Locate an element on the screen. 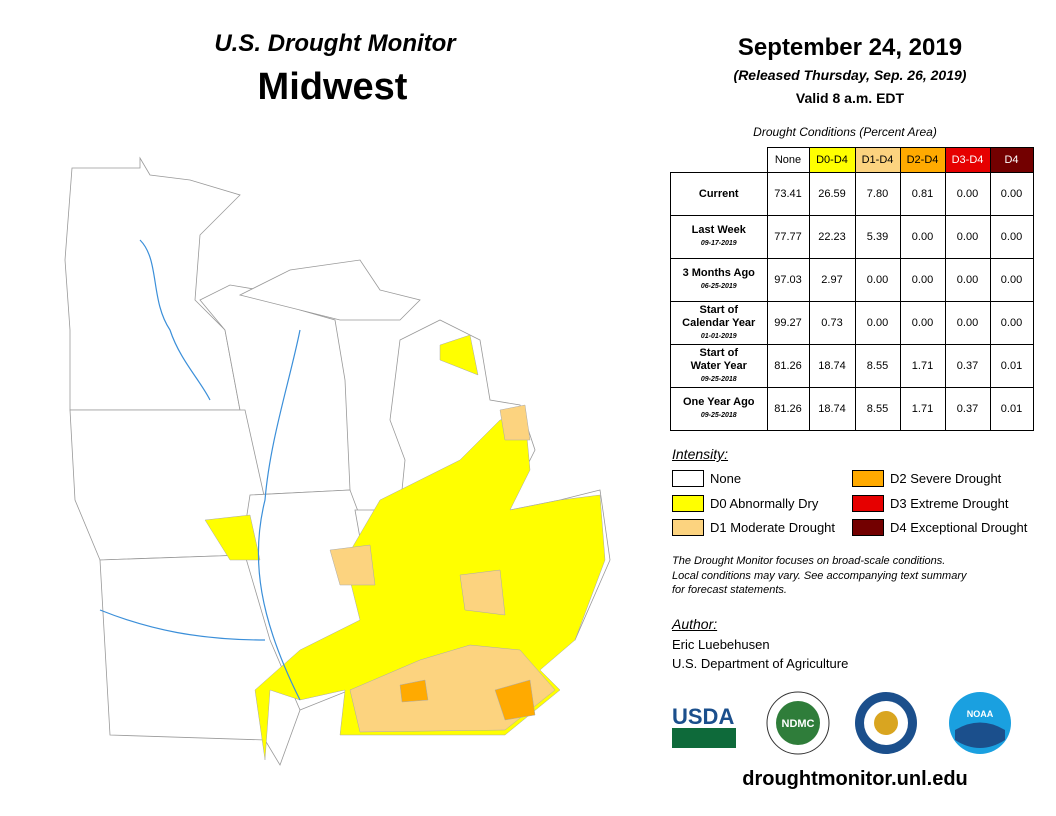 This screenshot has width=1056, height=816. cell: 73.41 is located at coordinates (788, 194).